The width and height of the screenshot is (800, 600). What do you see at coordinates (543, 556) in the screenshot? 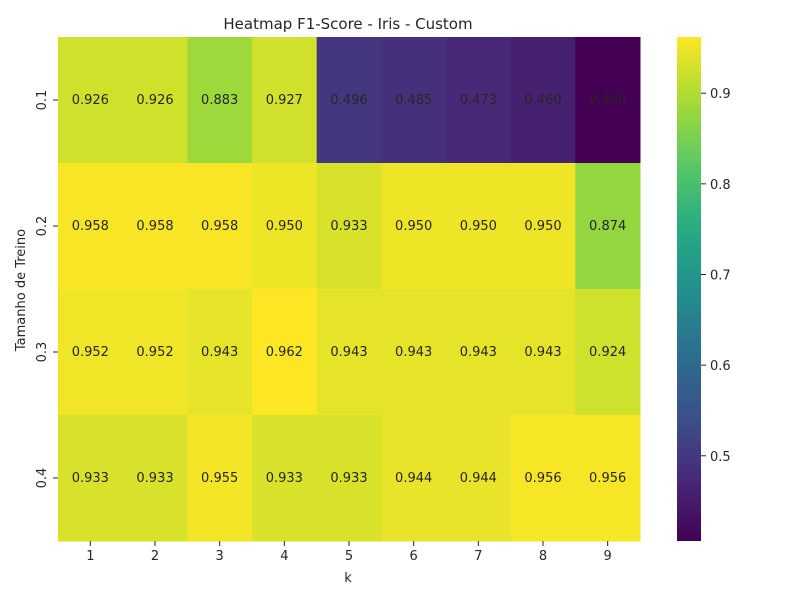
I see `x-tick-label: 8` at bounding box center [543, 556].